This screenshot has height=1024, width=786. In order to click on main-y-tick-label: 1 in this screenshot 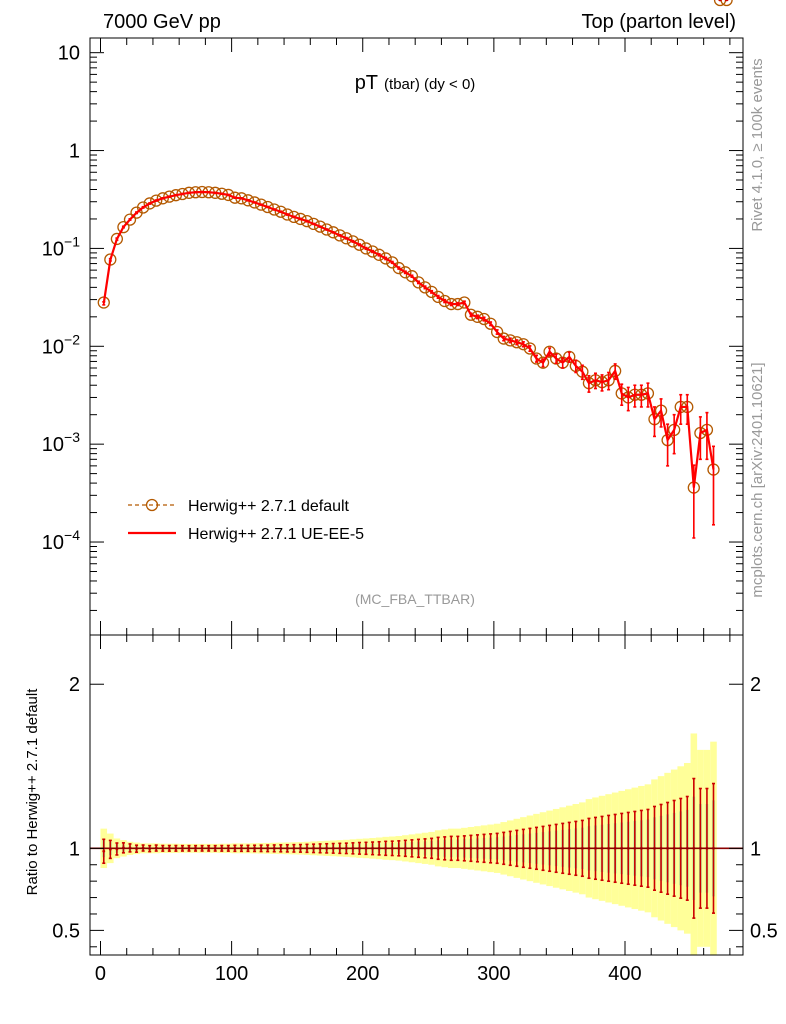, I will do `click(74, 152)`.